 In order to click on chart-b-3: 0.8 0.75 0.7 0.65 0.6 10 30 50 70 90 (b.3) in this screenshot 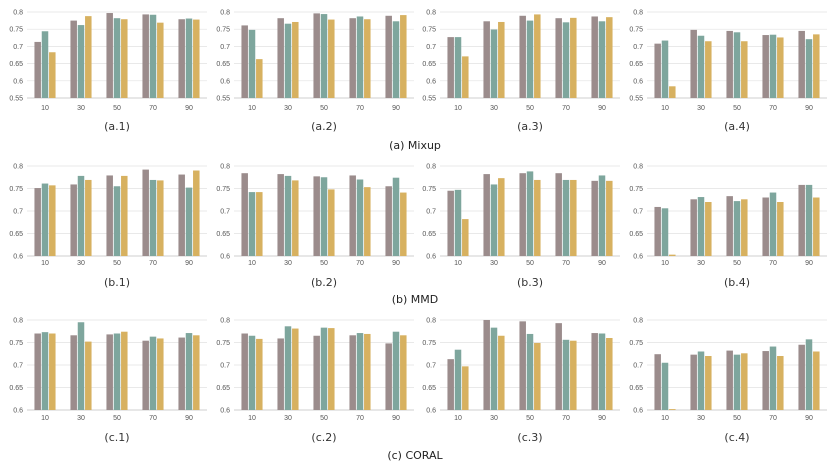, I will do `click(521, 226)`.